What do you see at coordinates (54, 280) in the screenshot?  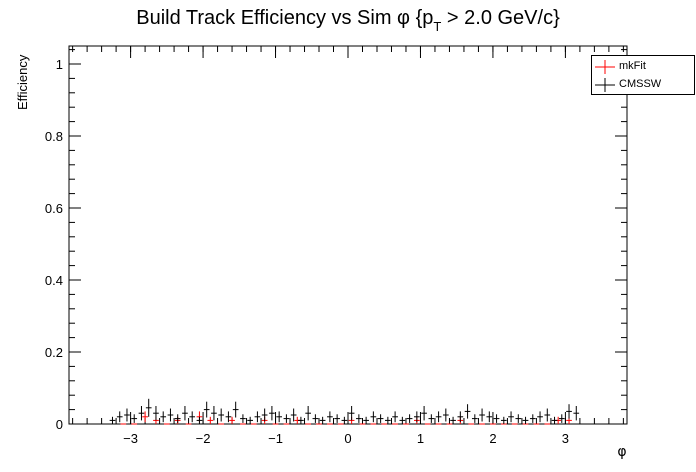 I see `y-tick-label: 0.4` at bounding box center [54, 280].